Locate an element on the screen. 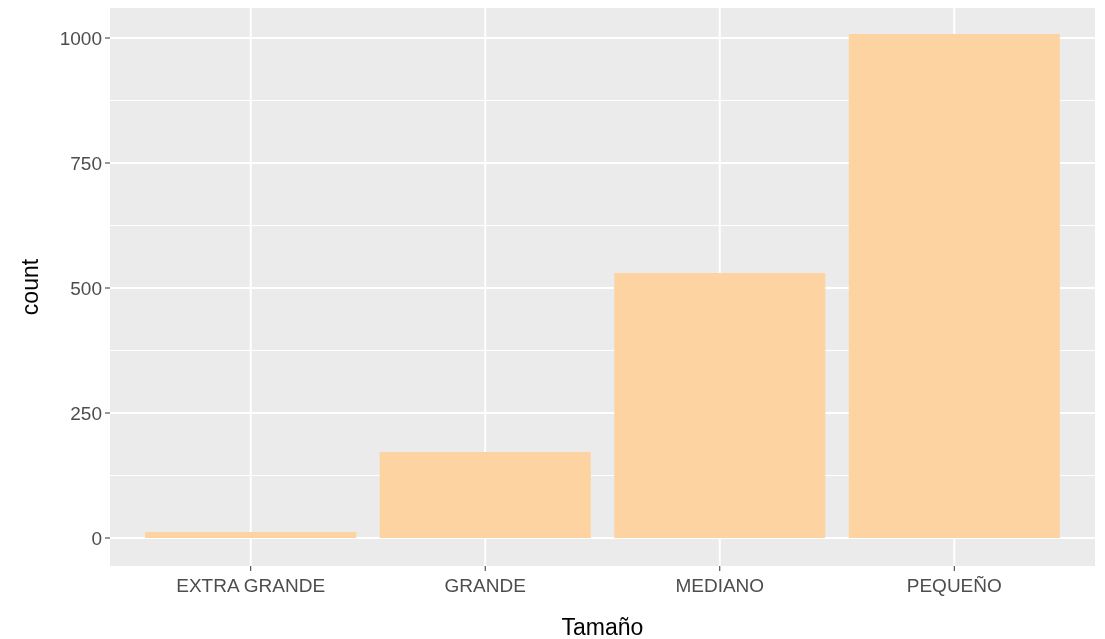  y-tick-label: 0 is located at coordinates (96, 538).